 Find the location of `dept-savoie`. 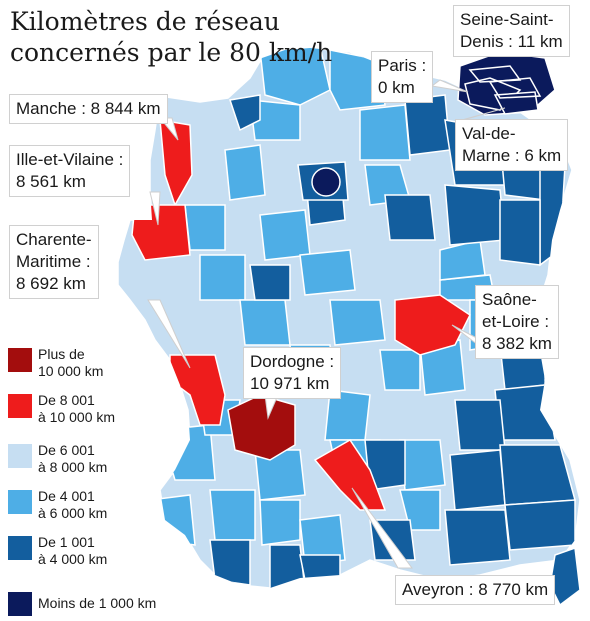

dept-savoie is located at coordinates (525, 412).